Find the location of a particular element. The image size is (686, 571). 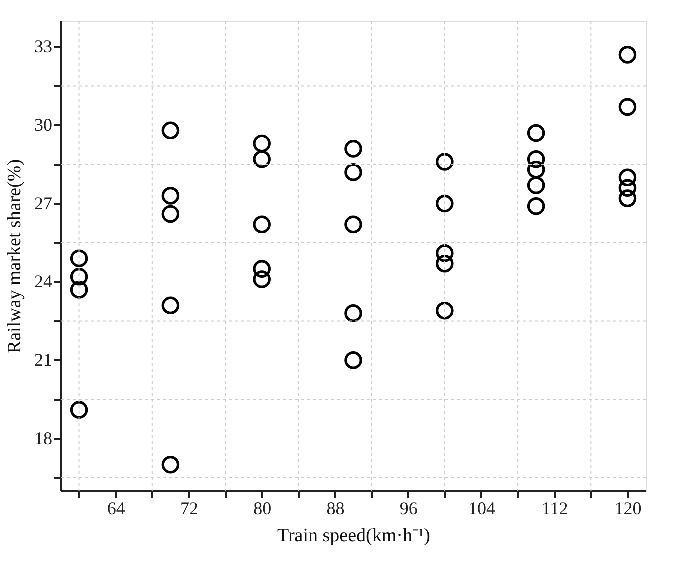

y-tick-label: 21 is located at coordinates (43, 360).